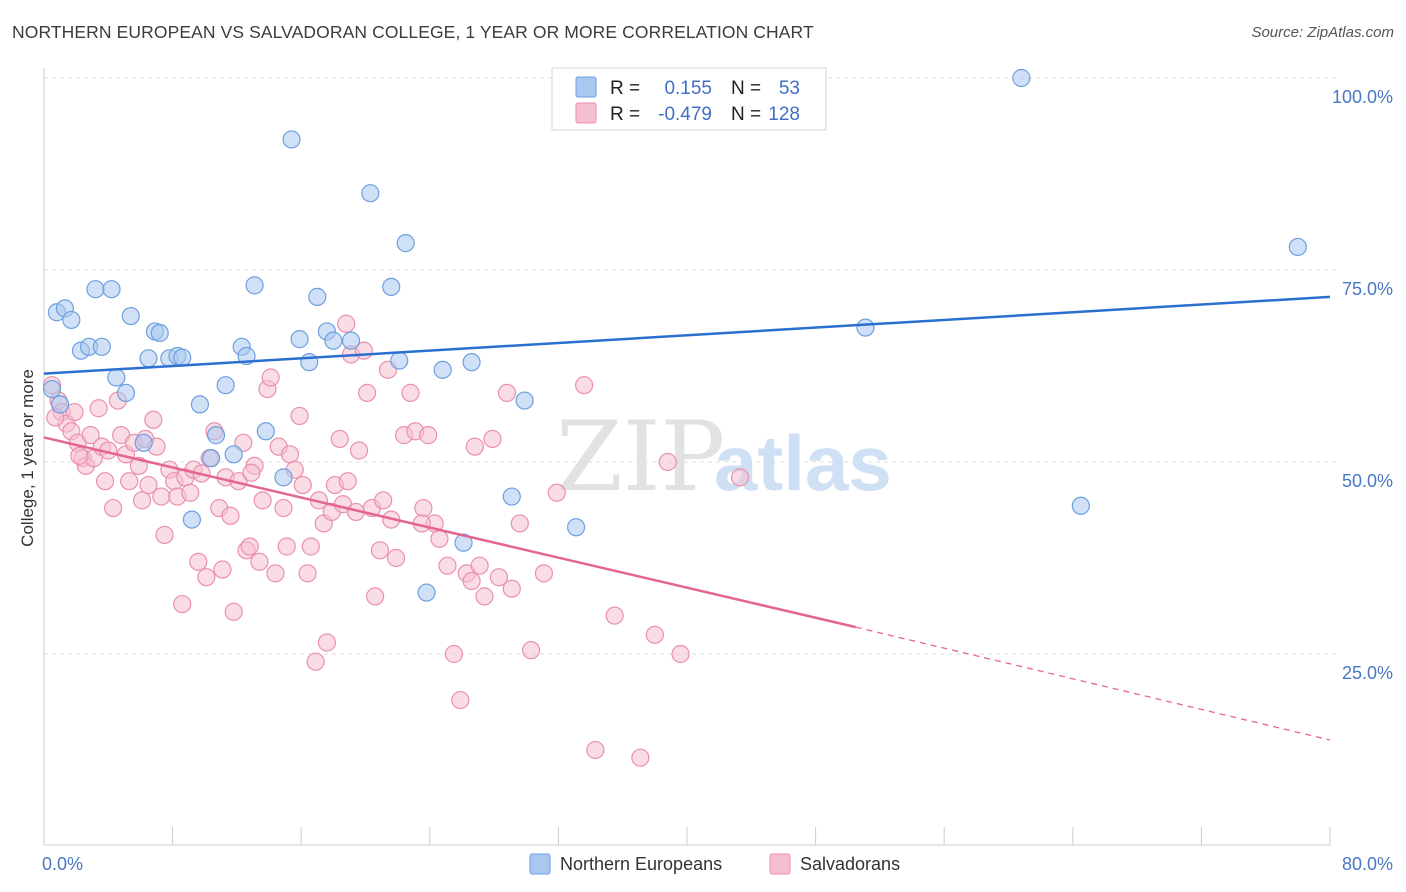  What do you see at coordinates (746, 114) in the screenshot?
I see `legend-n-label-pink: N =` at bounding box center [746, 114].